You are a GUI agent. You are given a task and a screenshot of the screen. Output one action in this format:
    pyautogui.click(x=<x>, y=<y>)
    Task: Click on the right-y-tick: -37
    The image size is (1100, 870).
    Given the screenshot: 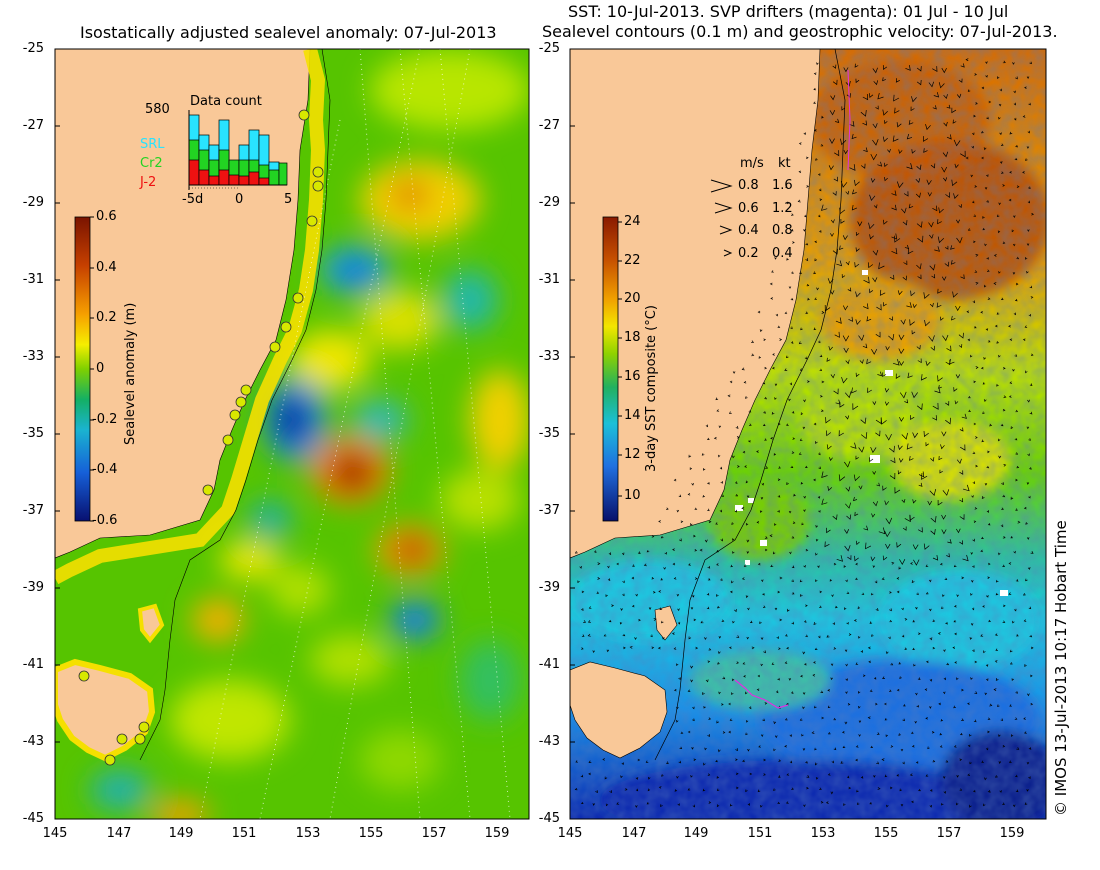 What is the action you would take?
    pyautogui.click(x=549, y=510)
    